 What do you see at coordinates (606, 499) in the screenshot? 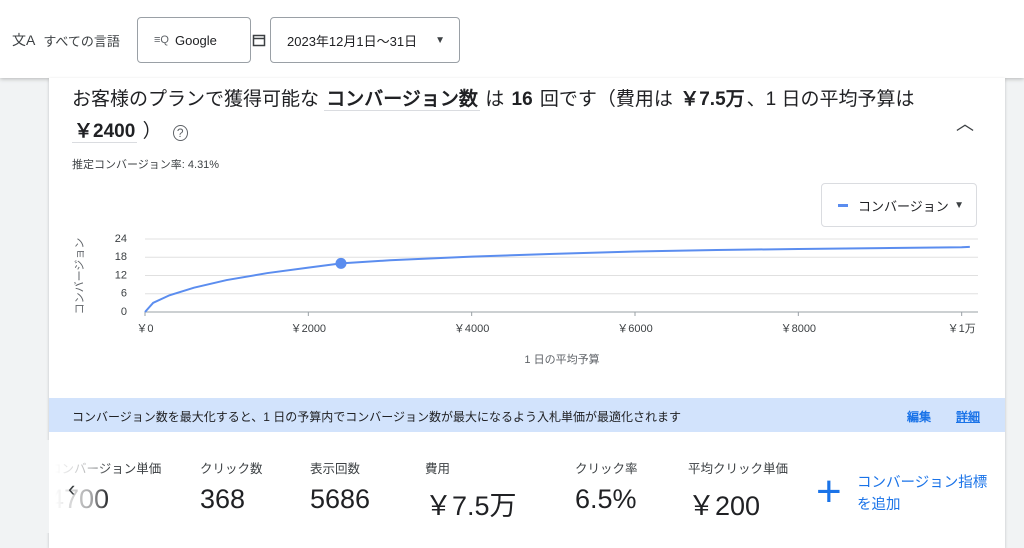
I see `metric-value: 6.5%` at bounding box center [606, 499].